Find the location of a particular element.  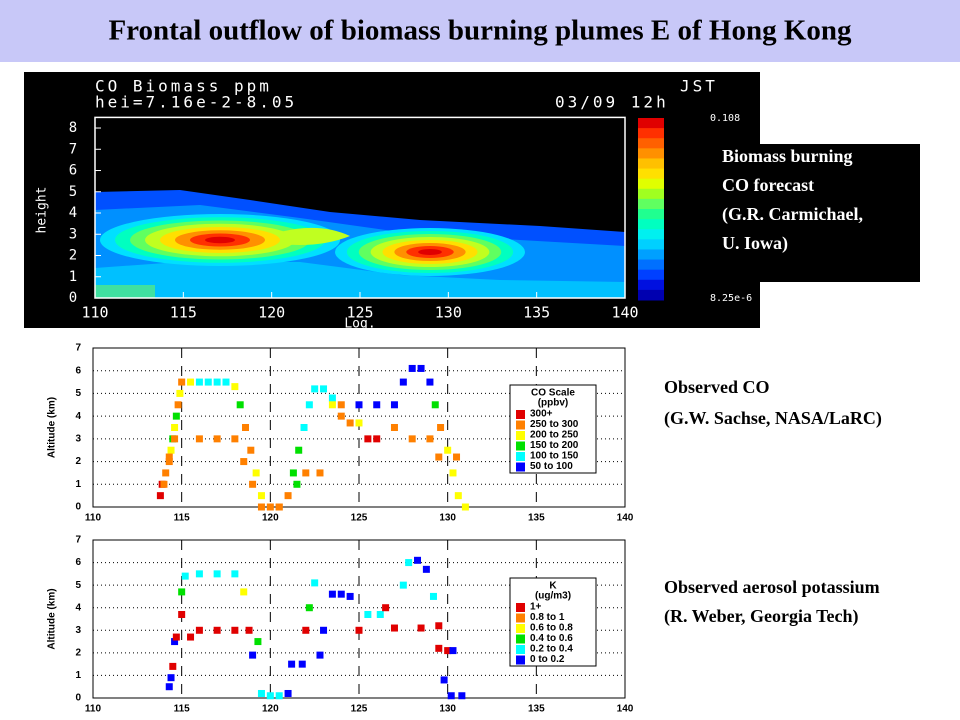

y-tick-label: 7 is located at coordinates (78, 348).